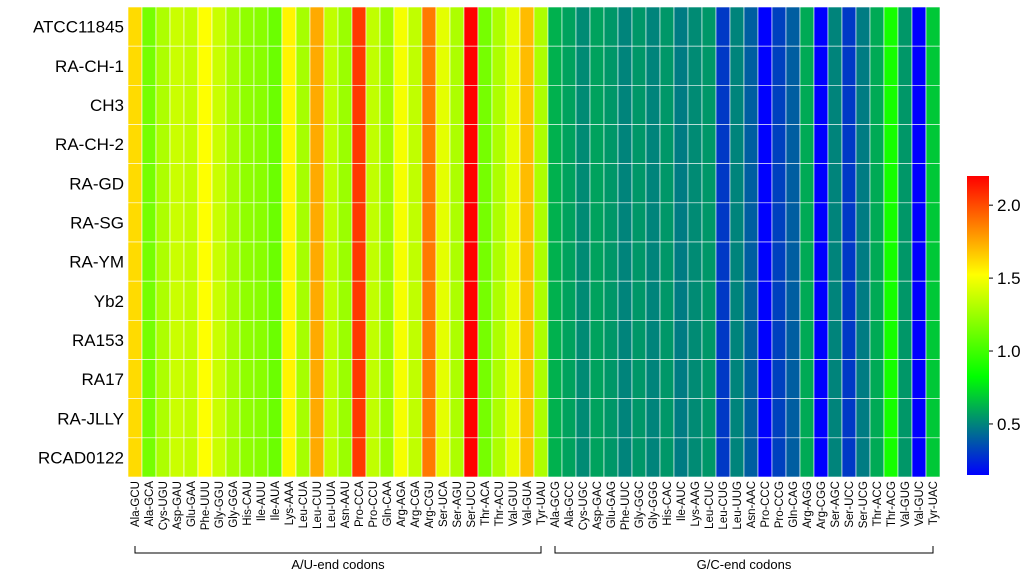  Describe the element at coordinates (102, 379) in the screenshot. I see `row-label: RA17` at that location.